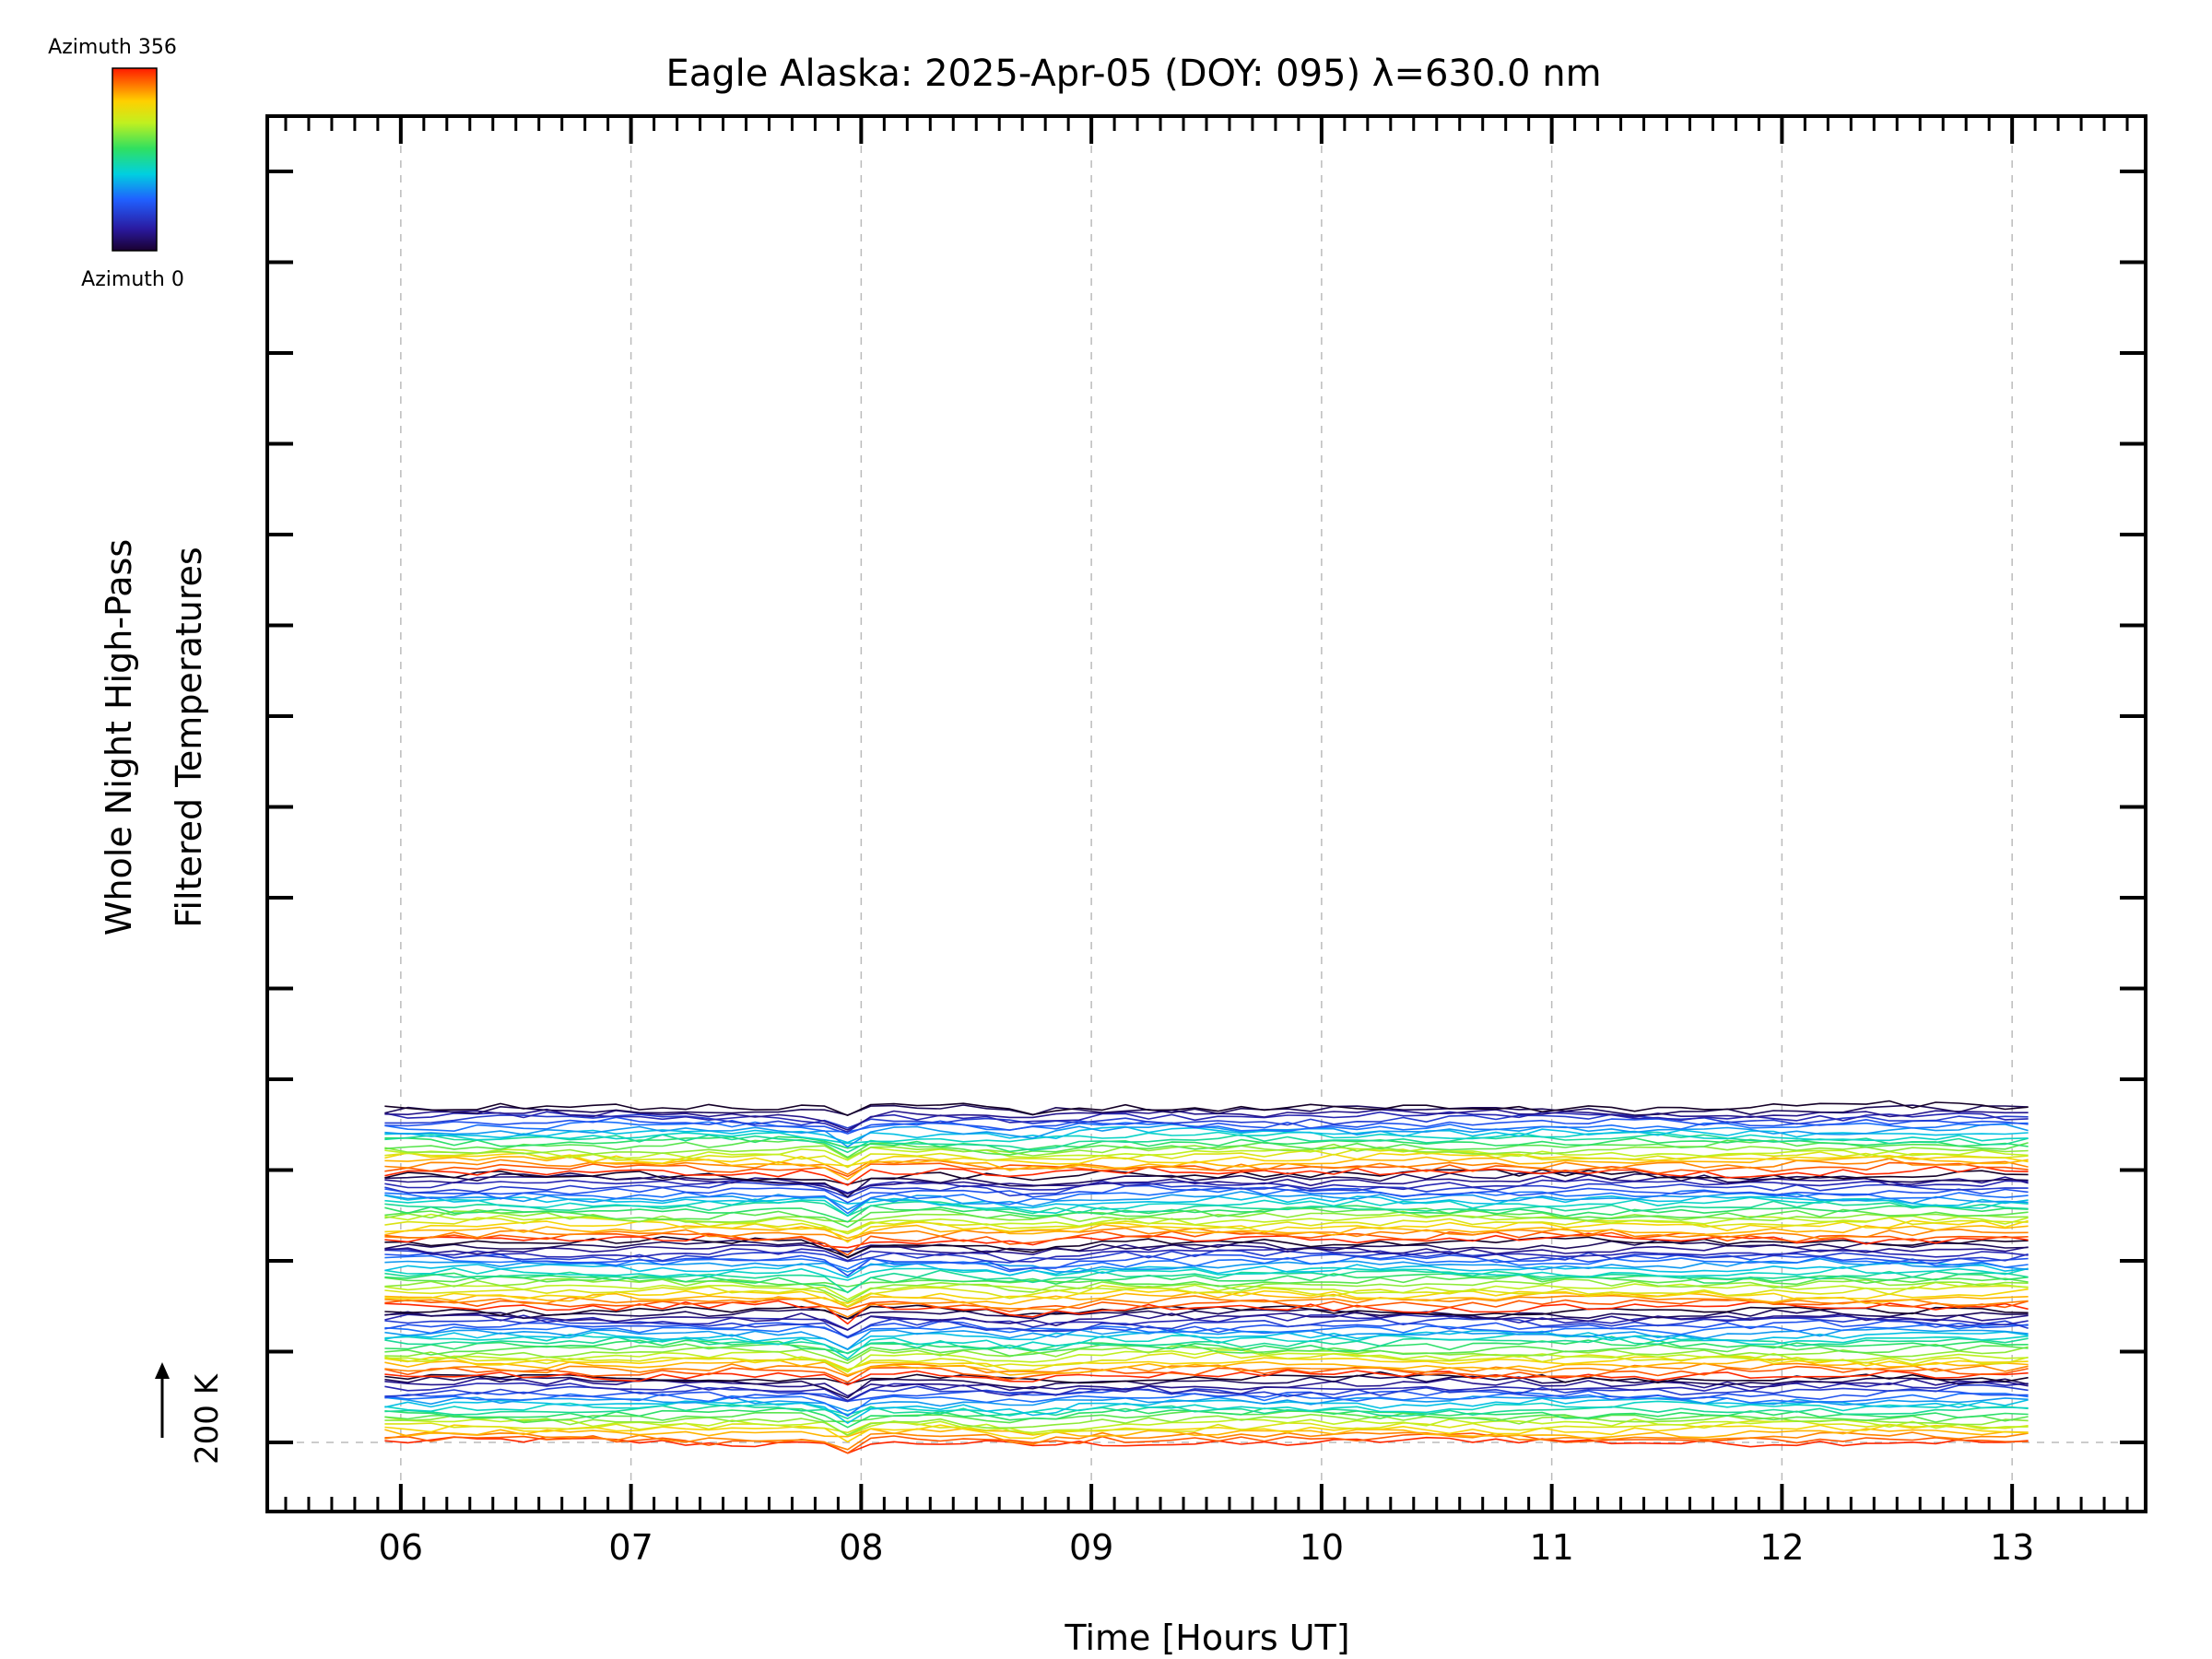 Image resolution: width=2212 pixels, height=1659 pixels. What do you see at coordinates (207, 1418) in the screenshot?
I see `scale-bar-label: 200 K` at bounding box center [207, 1418].